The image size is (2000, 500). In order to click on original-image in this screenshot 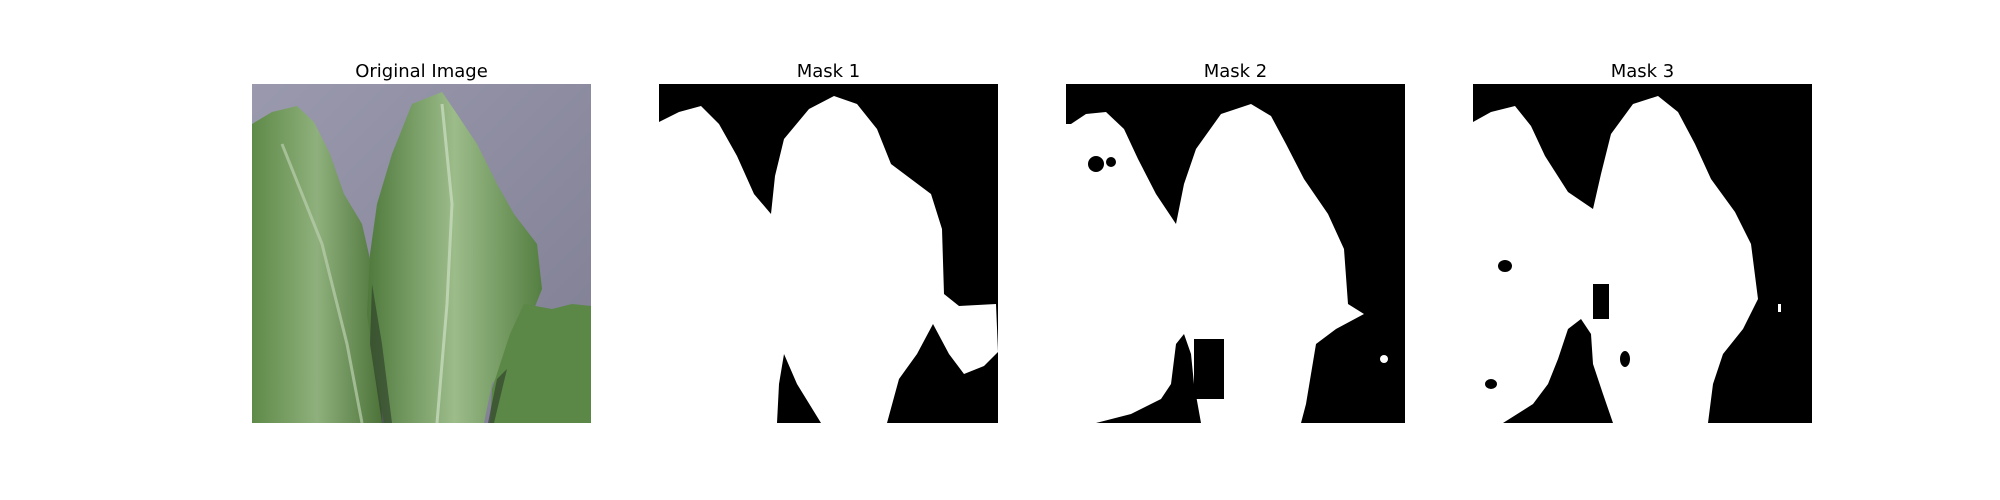, I will do `click(421, 253)`.